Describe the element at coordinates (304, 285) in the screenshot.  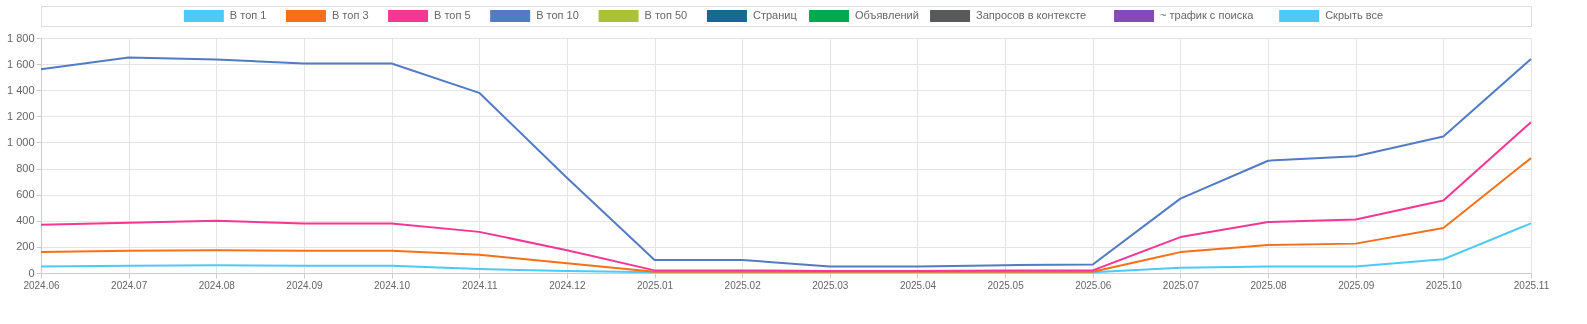
I see `x-tick-label: 2024.09` at that location.